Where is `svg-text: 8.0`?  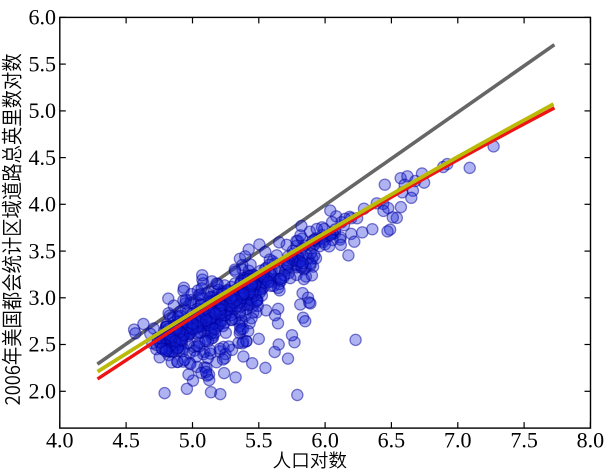 svg-text: 8.0 is located at coordinates (591, 439).